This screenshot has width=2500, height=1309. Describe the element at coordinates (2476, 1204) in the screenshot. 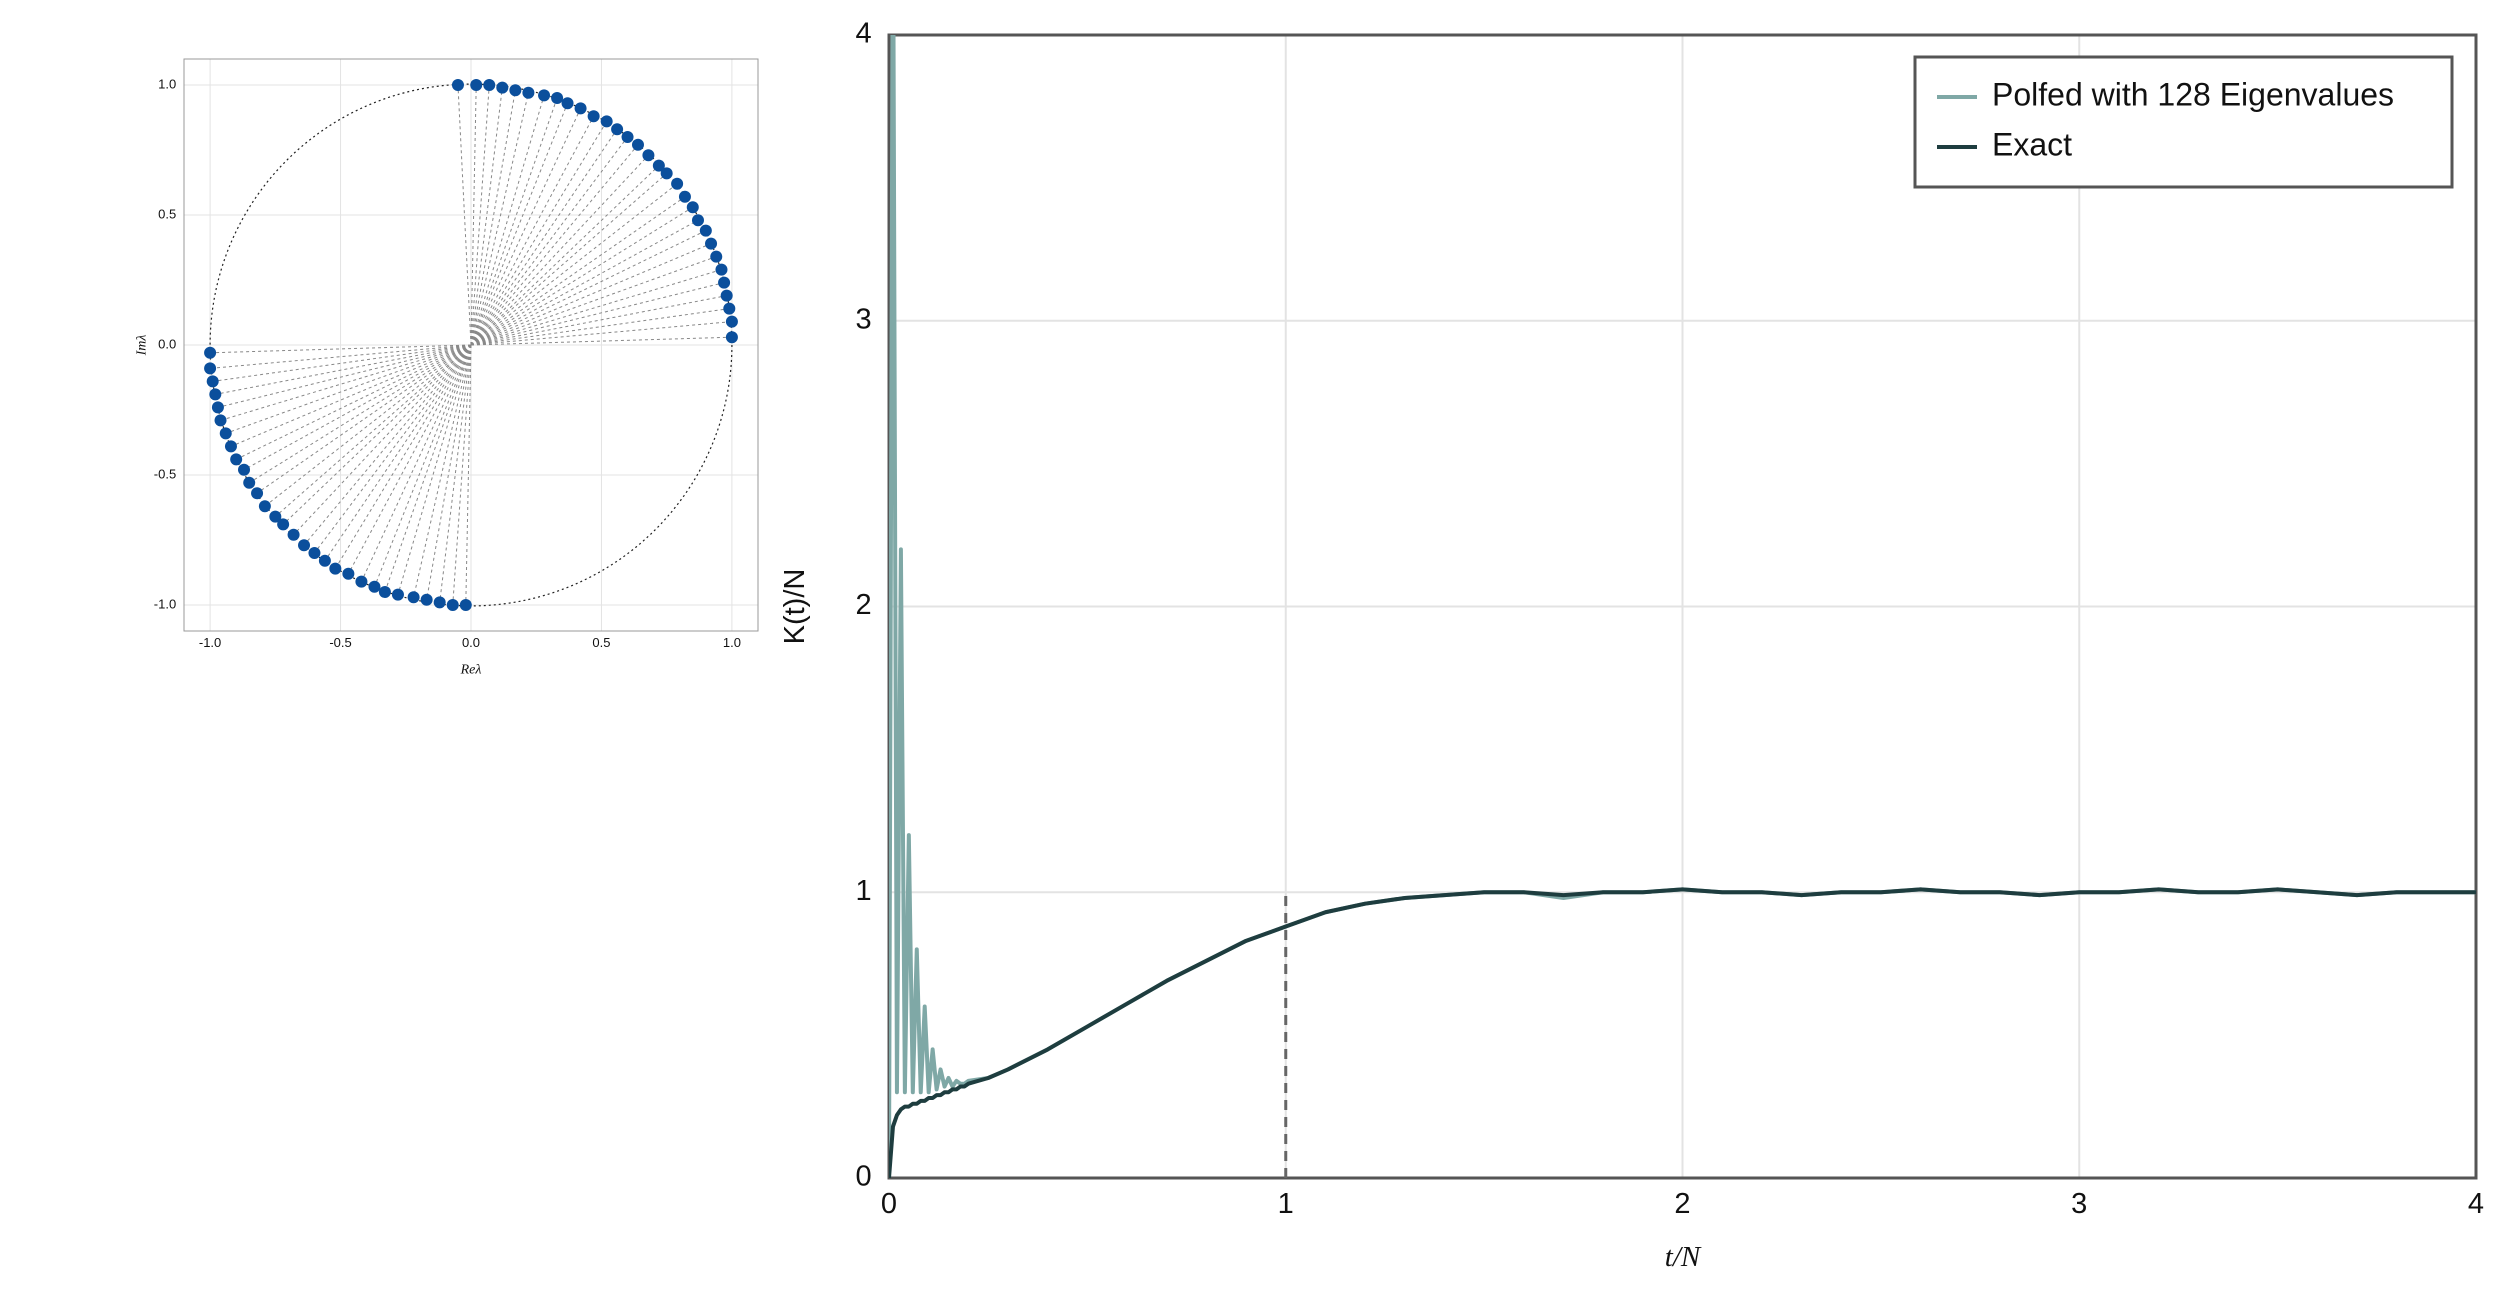

I see `x-tick-label: 4` at that location.